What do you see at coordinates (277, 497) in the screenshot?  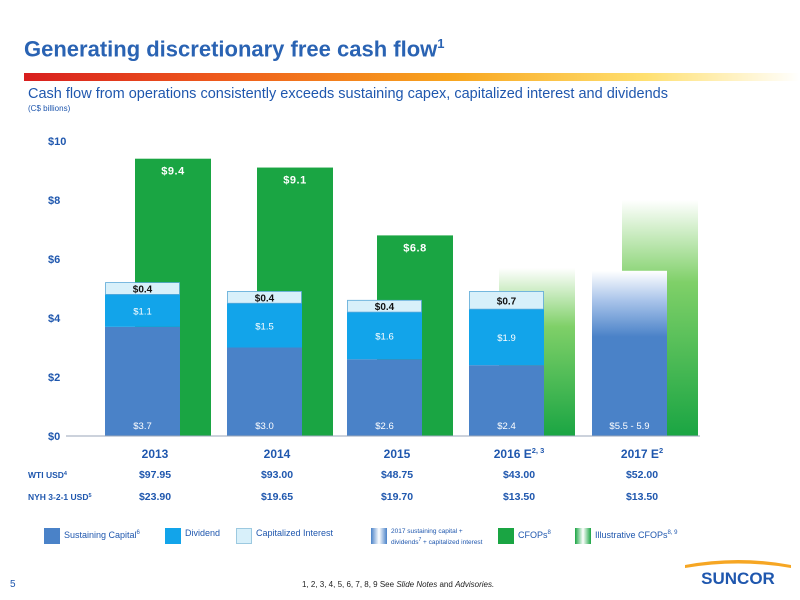 I see `nyh-value: $19.65` at bounding box center [277, 497].